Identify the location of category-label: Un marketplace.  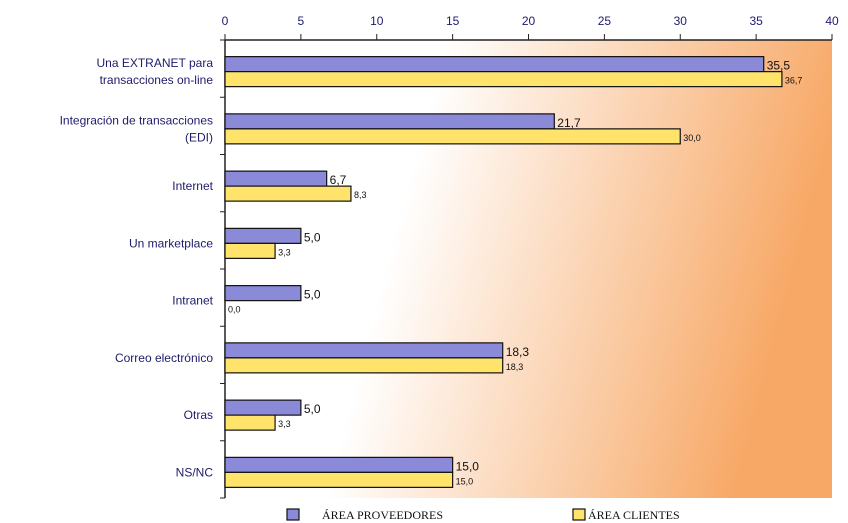
(171, 243).